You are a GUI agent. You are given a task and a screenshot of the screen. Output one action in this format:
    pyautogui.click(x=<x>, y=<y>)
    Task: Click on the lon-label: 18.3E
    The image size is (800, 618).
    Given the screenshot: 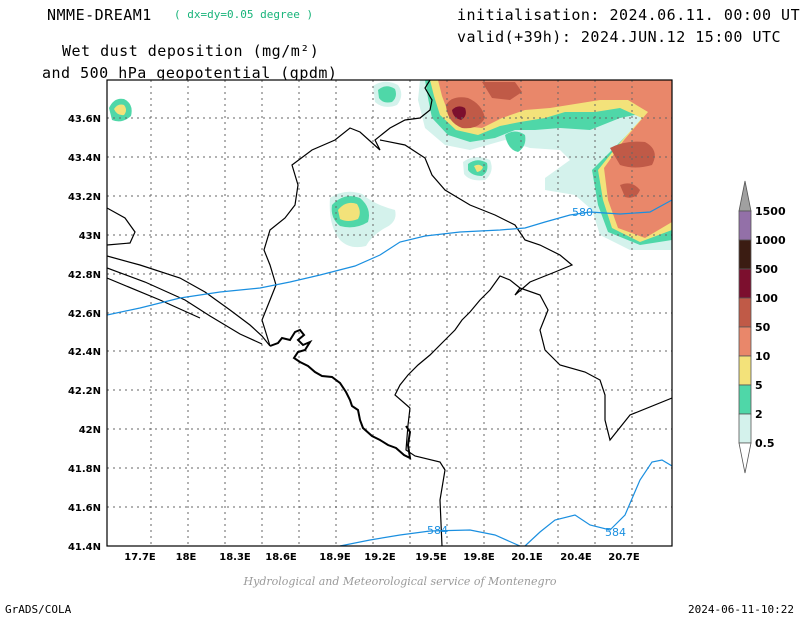 What is the action you would take?
    pyautogui.click(x=235, y=557)
    